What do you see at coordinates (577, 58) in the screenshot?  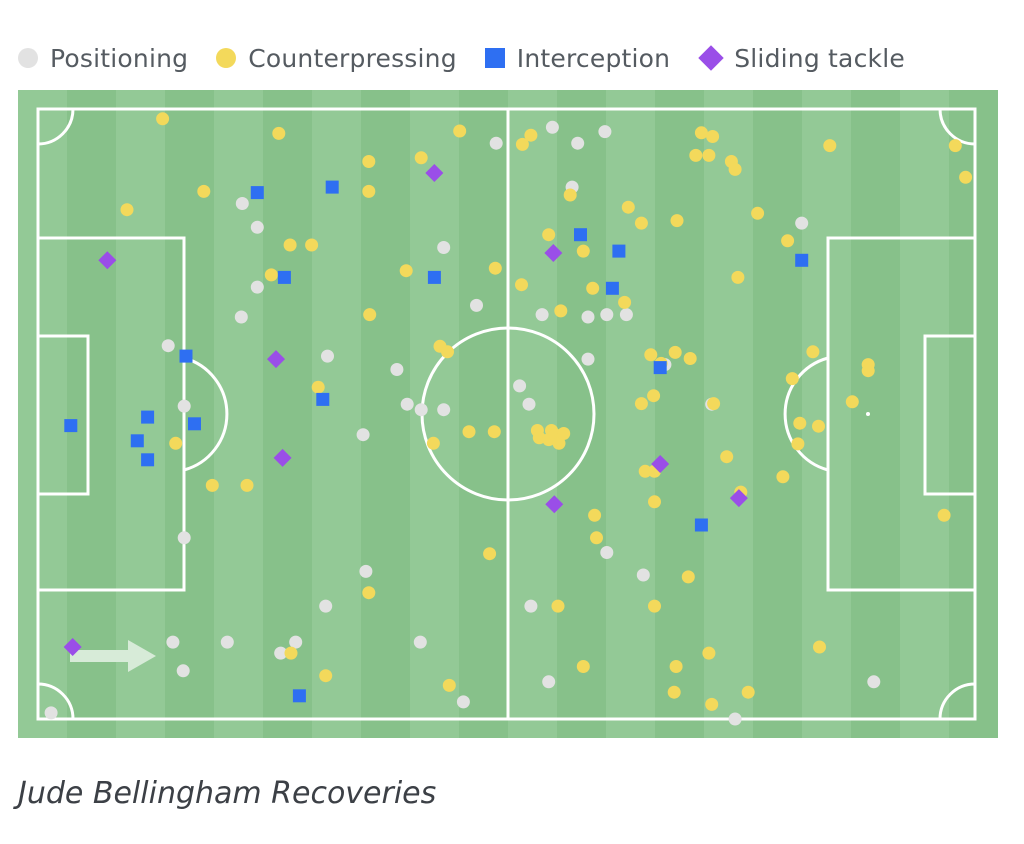 I see `legend-item-interception: Interception` at bounding box center [577, 58].